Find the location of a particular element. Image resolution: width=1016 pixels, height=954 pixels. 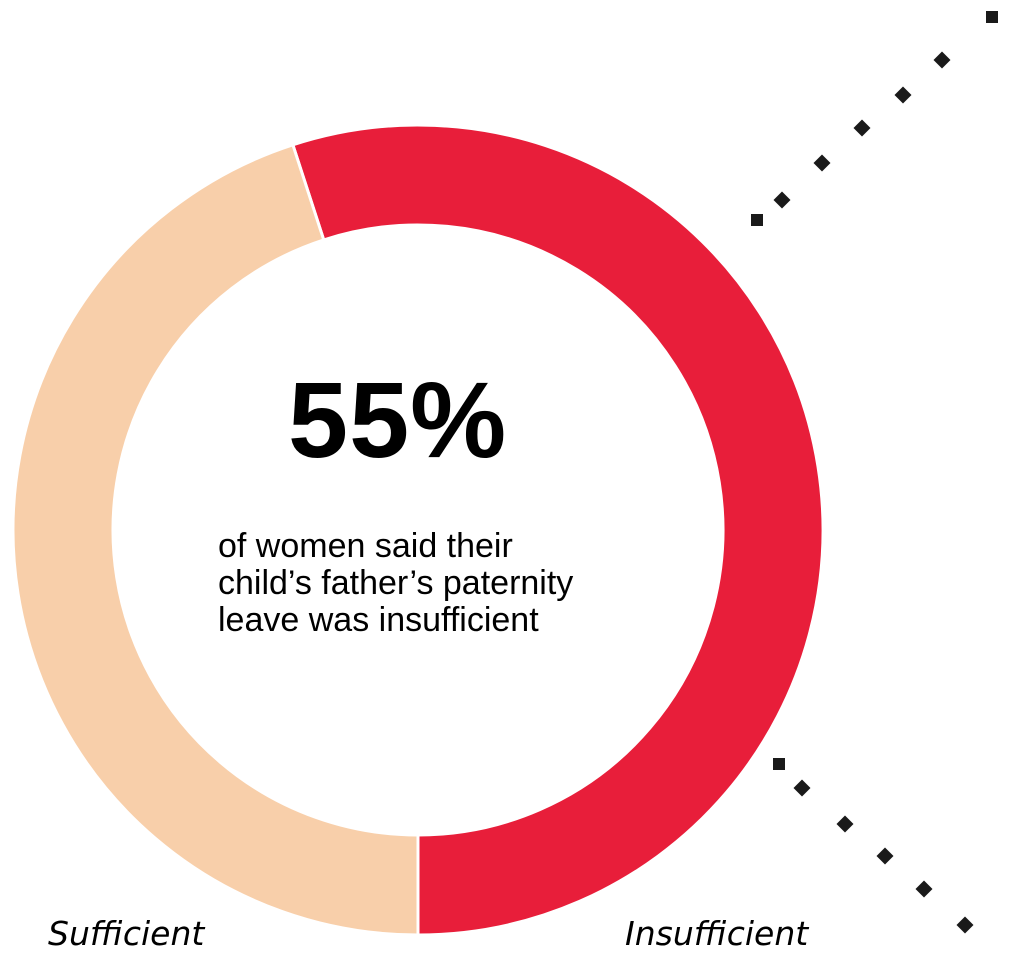

slice-label-insufficient: Insufficient is located at coordinates (717, 933).